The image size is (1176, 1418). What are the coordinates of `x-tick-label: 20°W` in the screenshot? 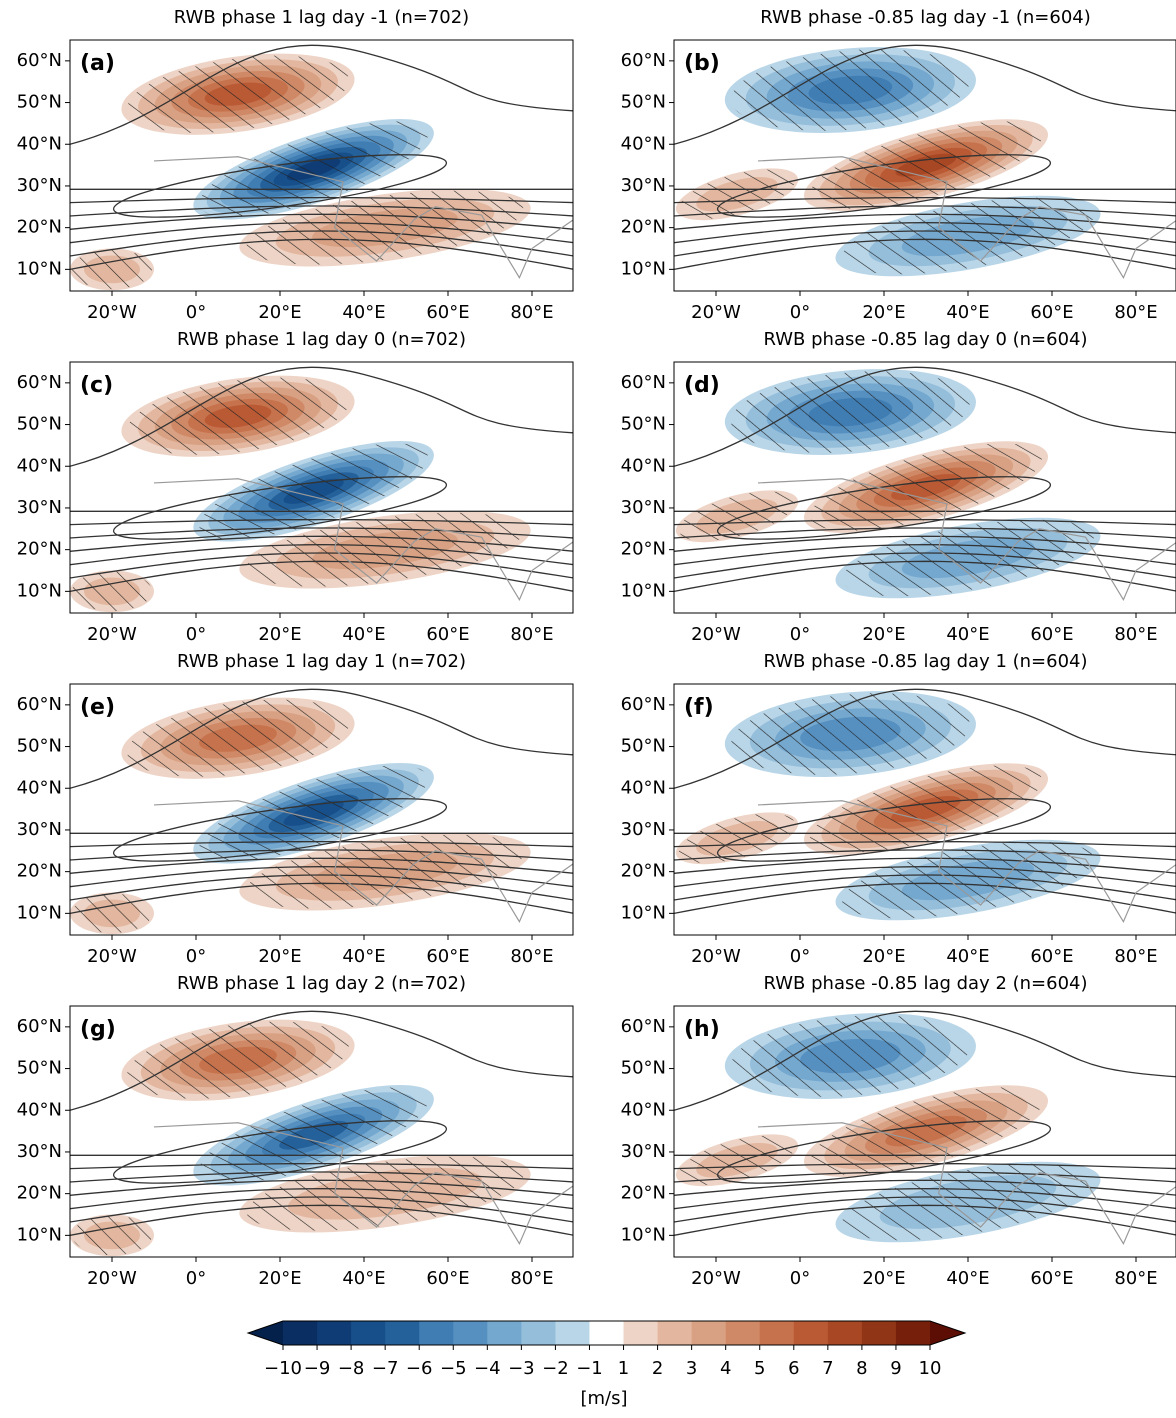 It's located at (112, 634).